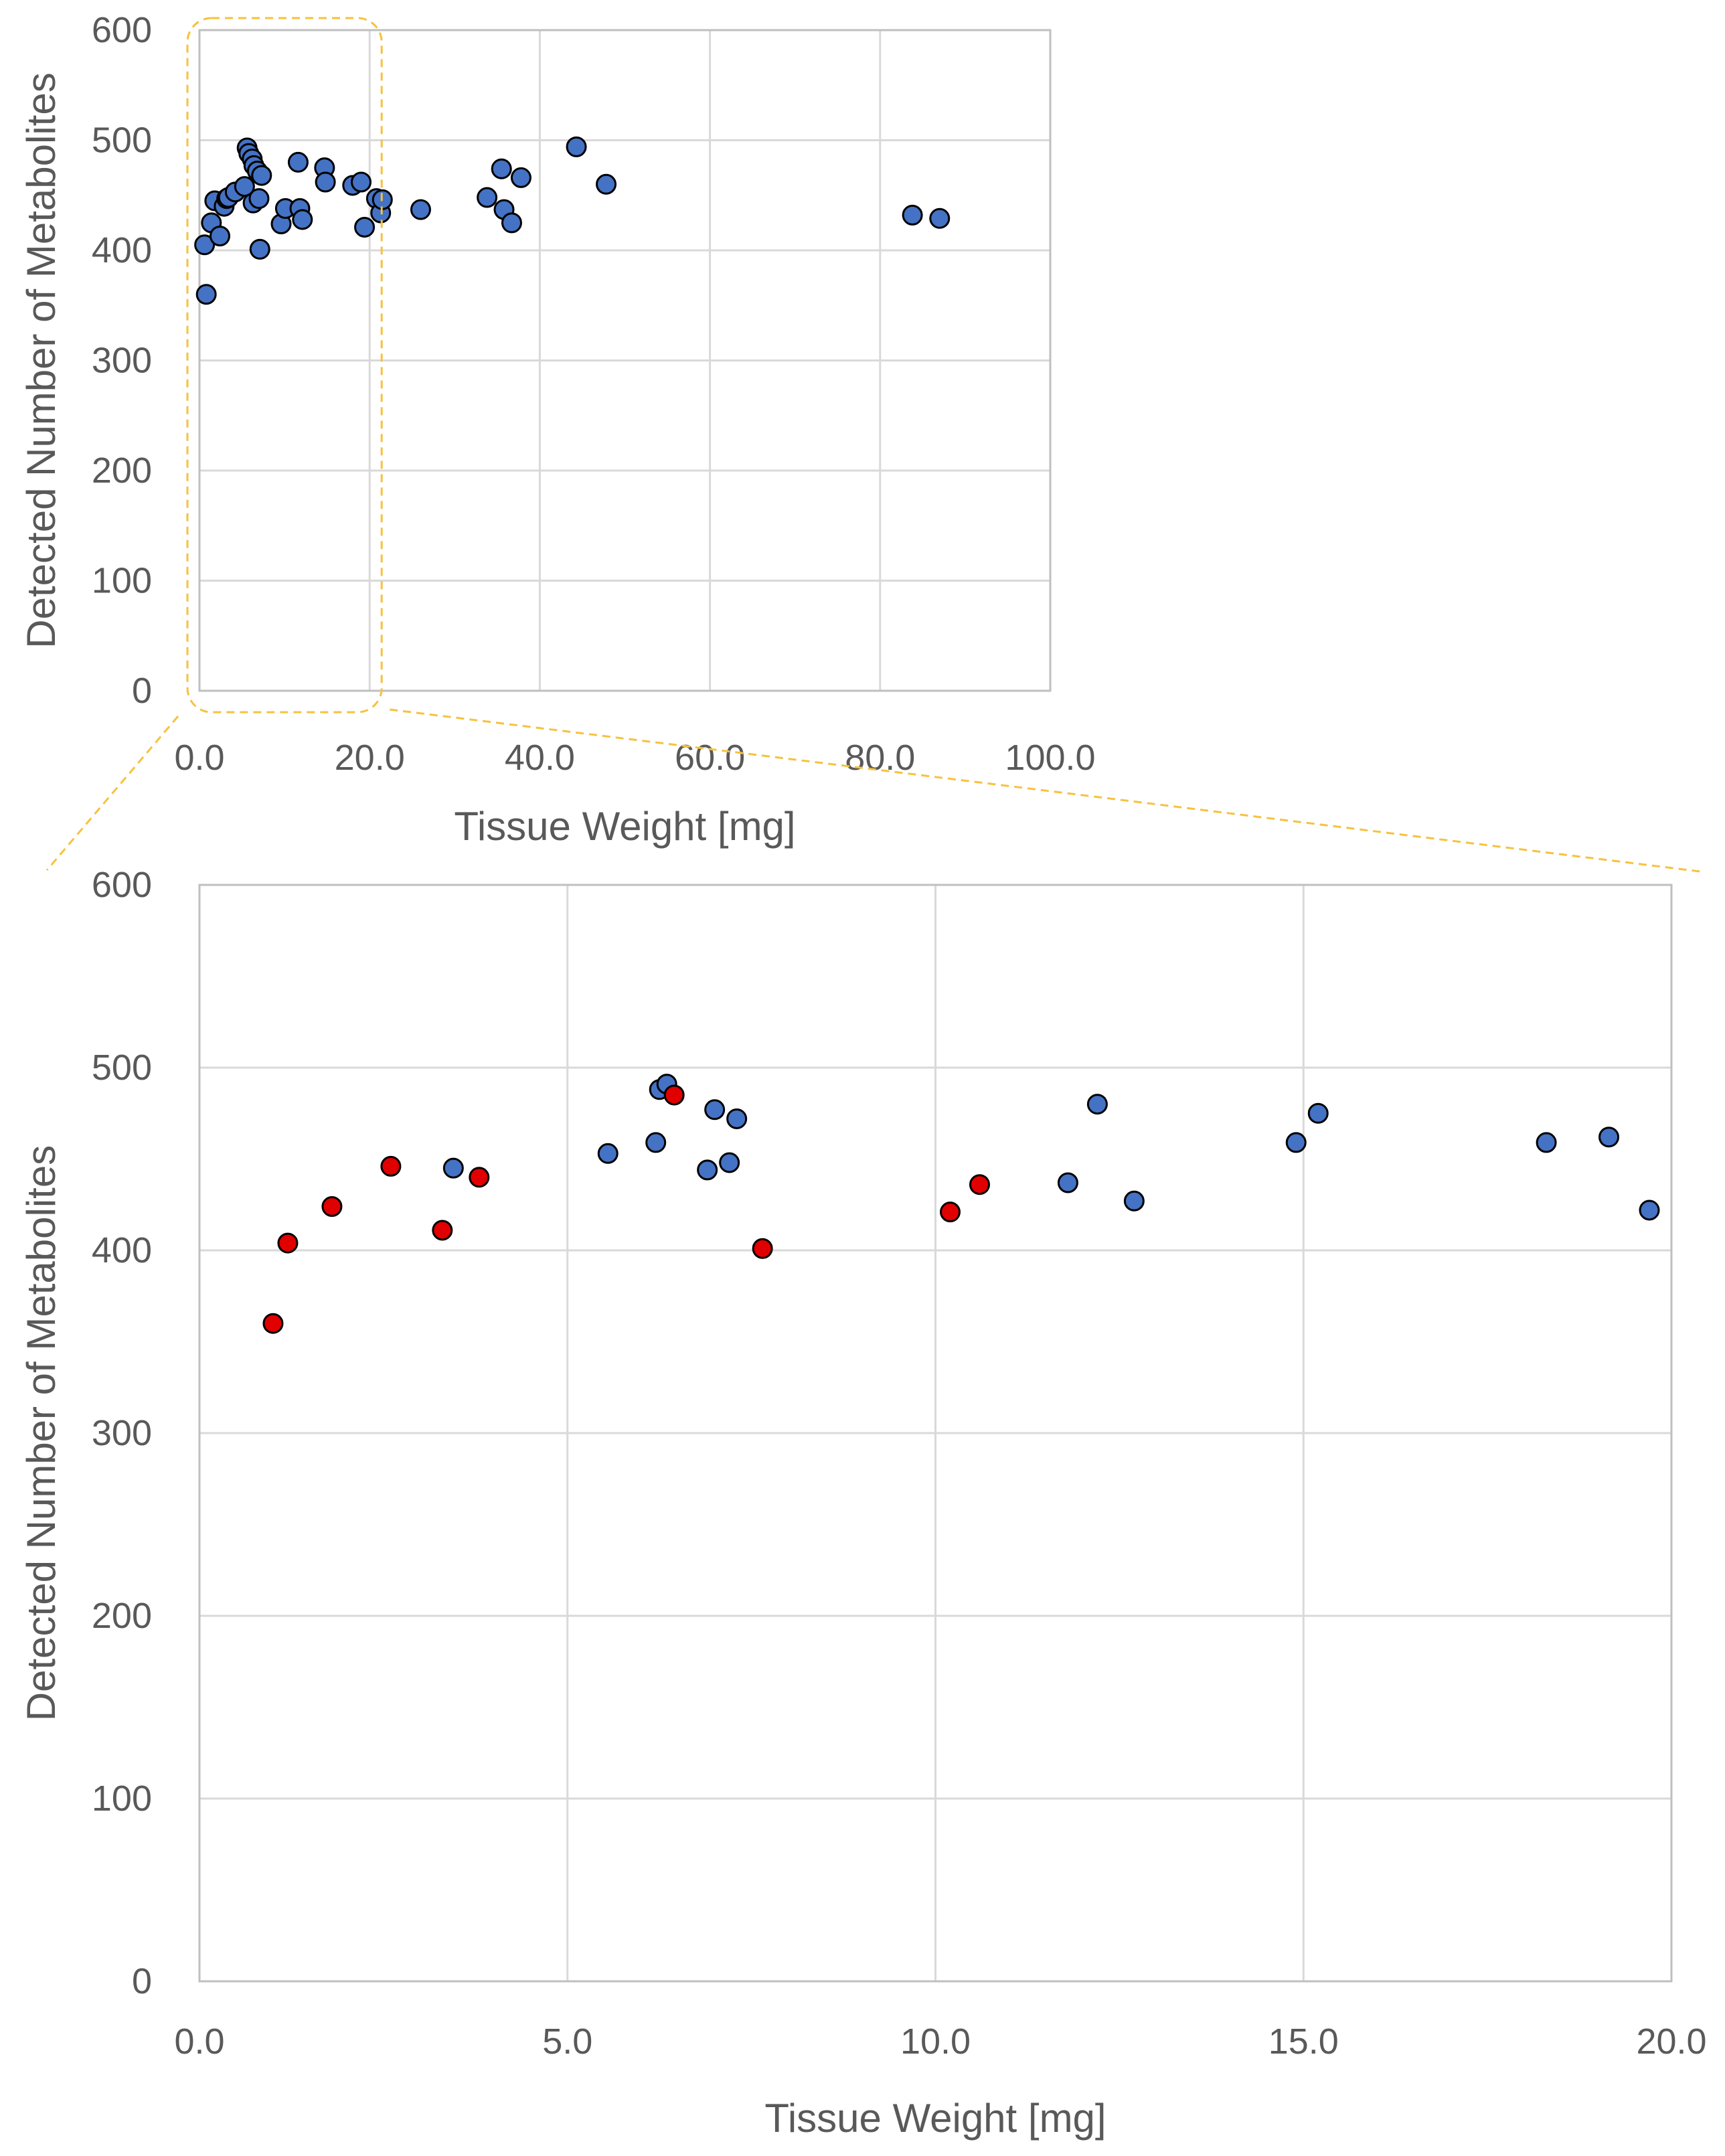 The height and width of the screenshot is (2156, 1725). I want to click on zoom-y-tick-label: 600, so click(122, 885).